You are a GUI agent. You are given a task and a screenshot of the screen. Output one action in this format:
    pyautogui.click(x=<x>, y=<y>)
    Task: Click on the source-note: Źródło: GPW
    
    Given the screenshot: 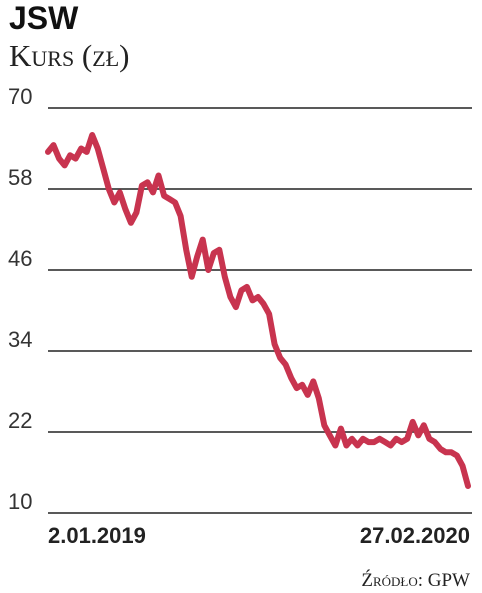 What is the action you would take?
    pyautogui.click(x=415, y=580)
    